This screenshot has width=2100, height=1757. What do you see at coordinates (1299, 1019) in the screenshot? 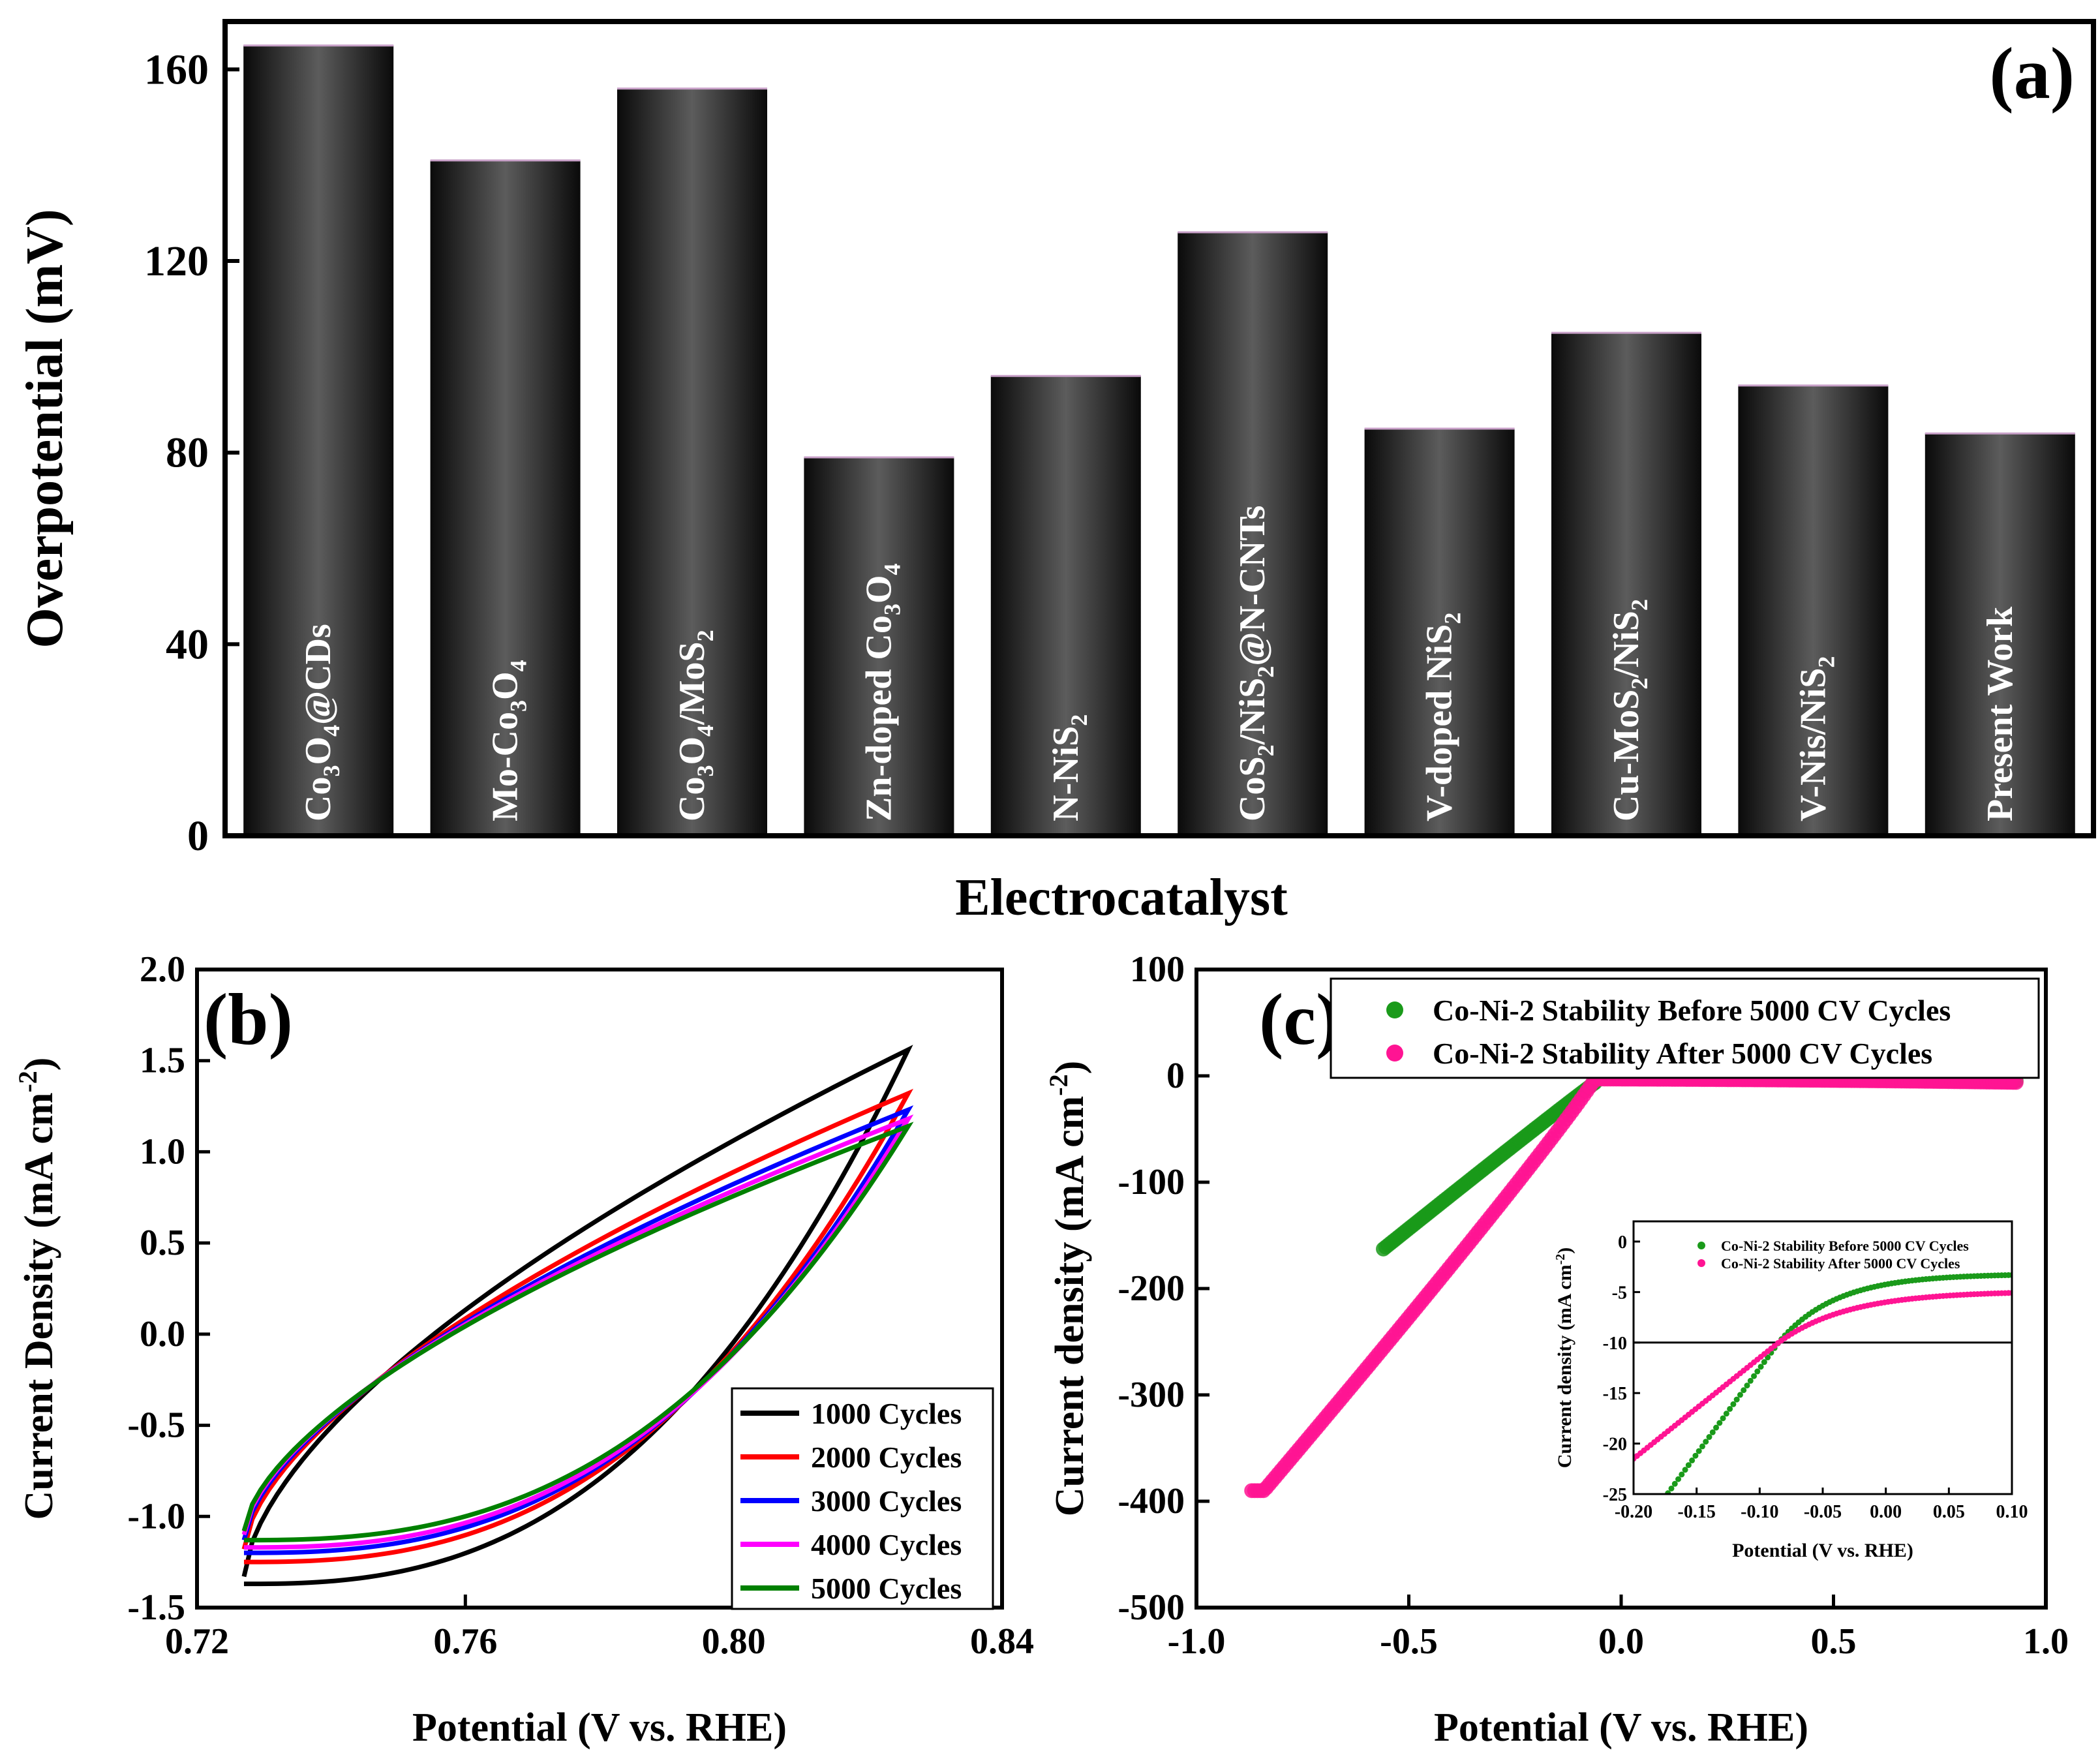
I see `panel-label-c: (c)` at bounding box center [1299, 1019].